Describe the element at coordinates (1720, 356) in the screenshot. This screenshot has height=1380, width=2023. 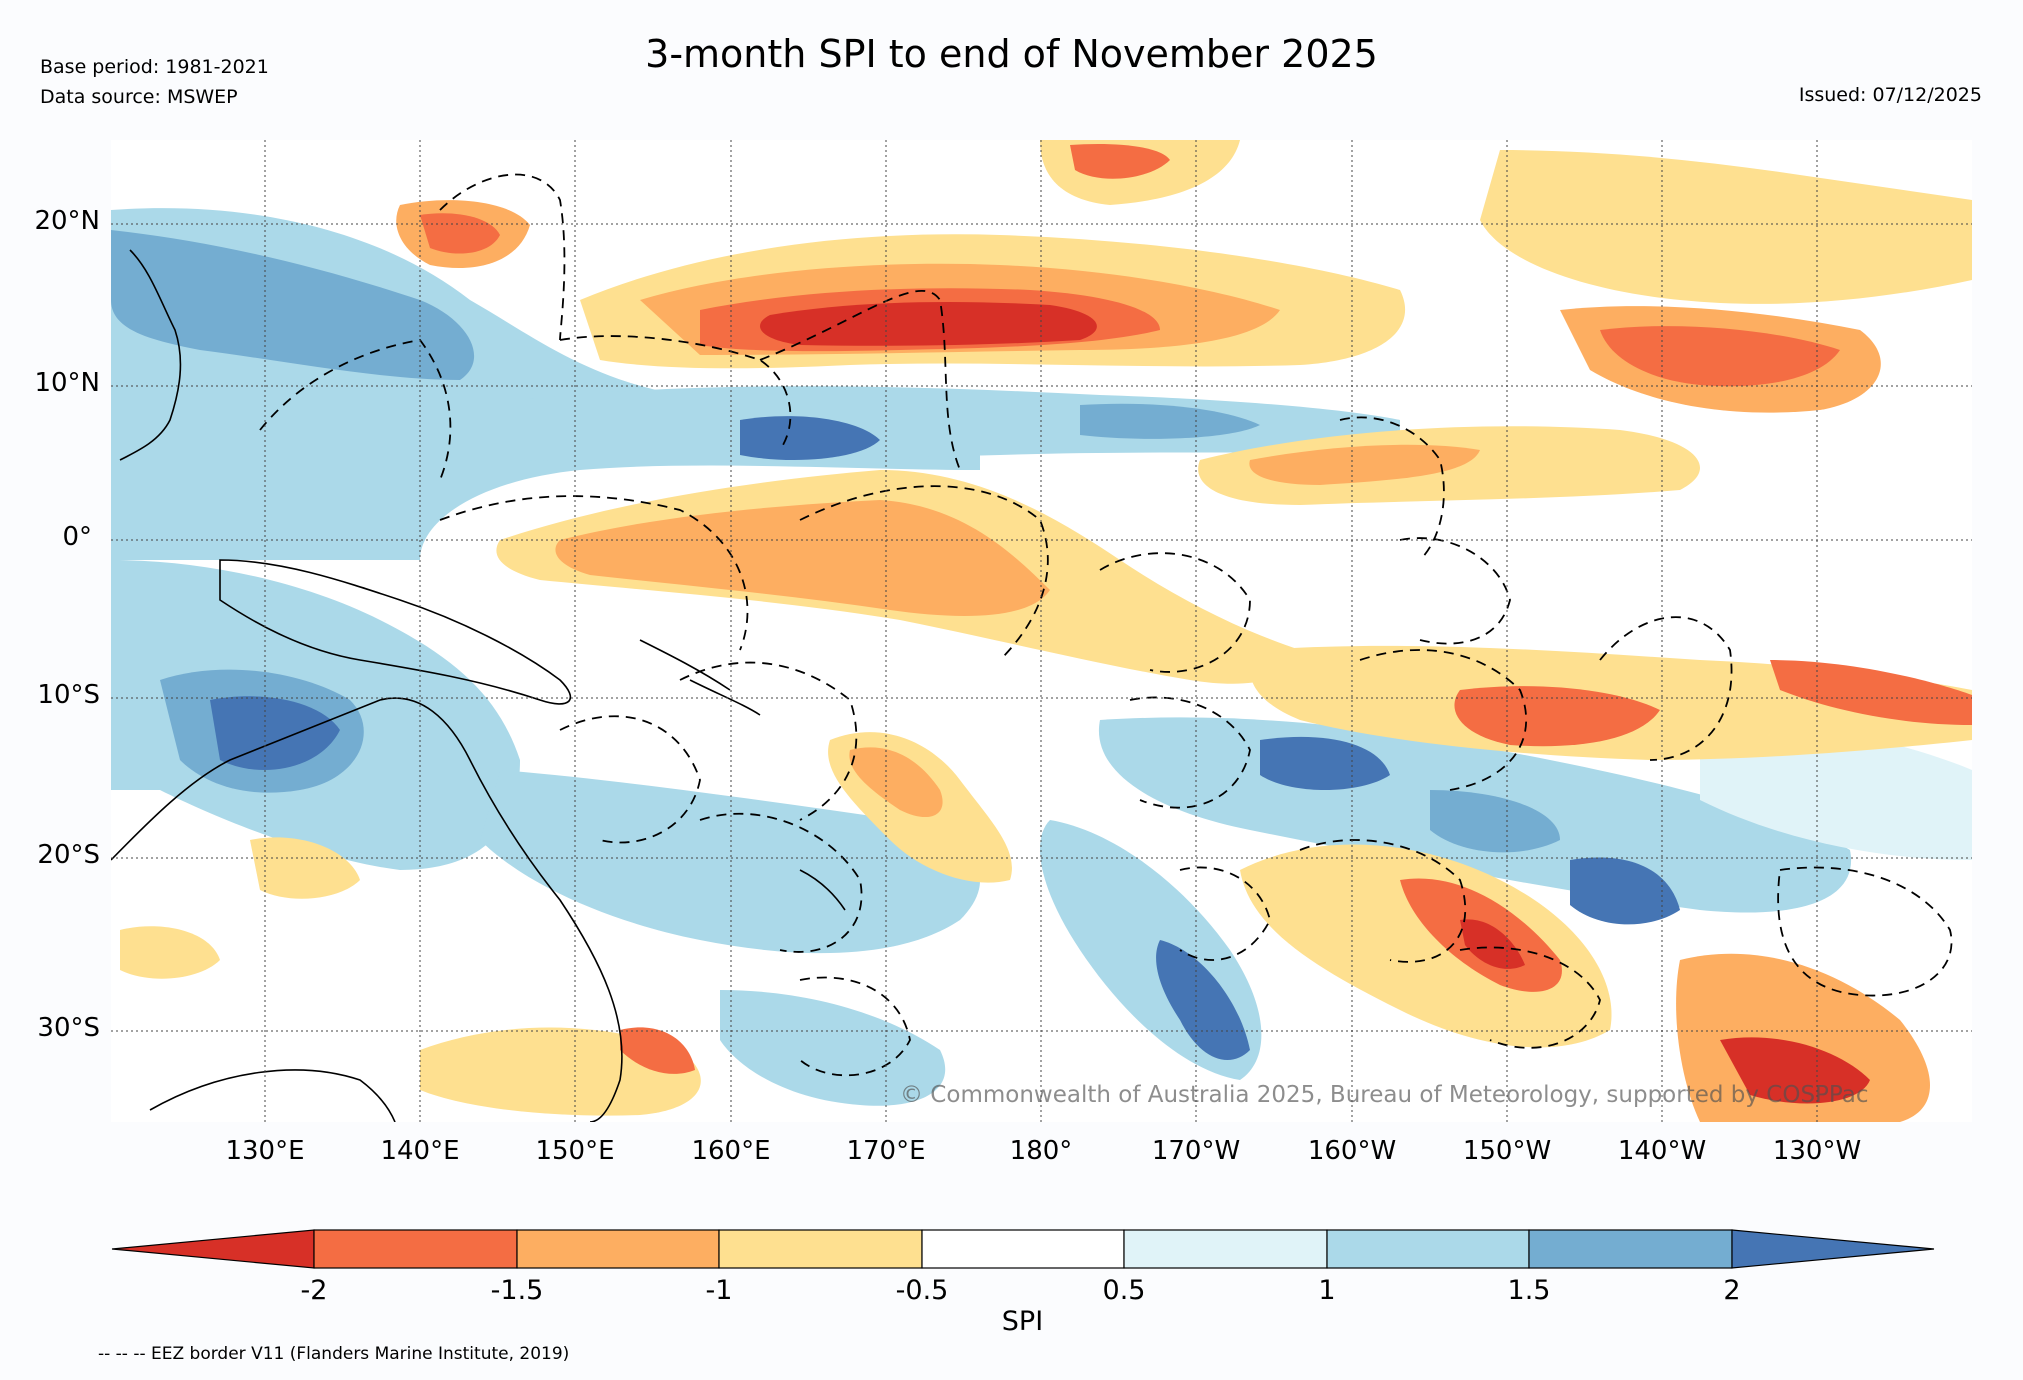
I see `dry-band-northeast-core` at that location.